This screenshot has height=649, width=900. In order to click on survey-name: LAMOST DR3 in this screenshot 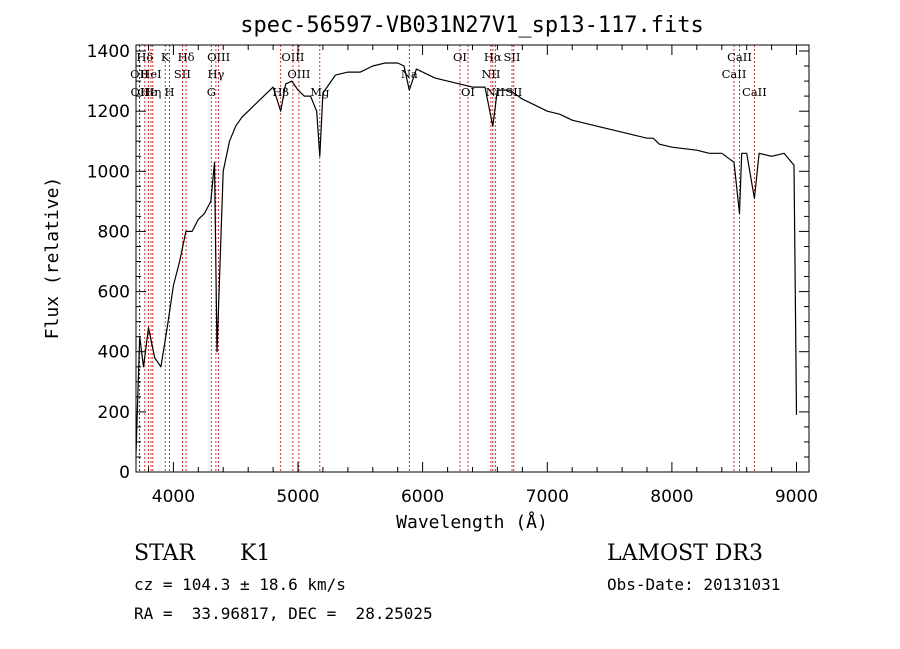, I will do `click(685, 553)`.